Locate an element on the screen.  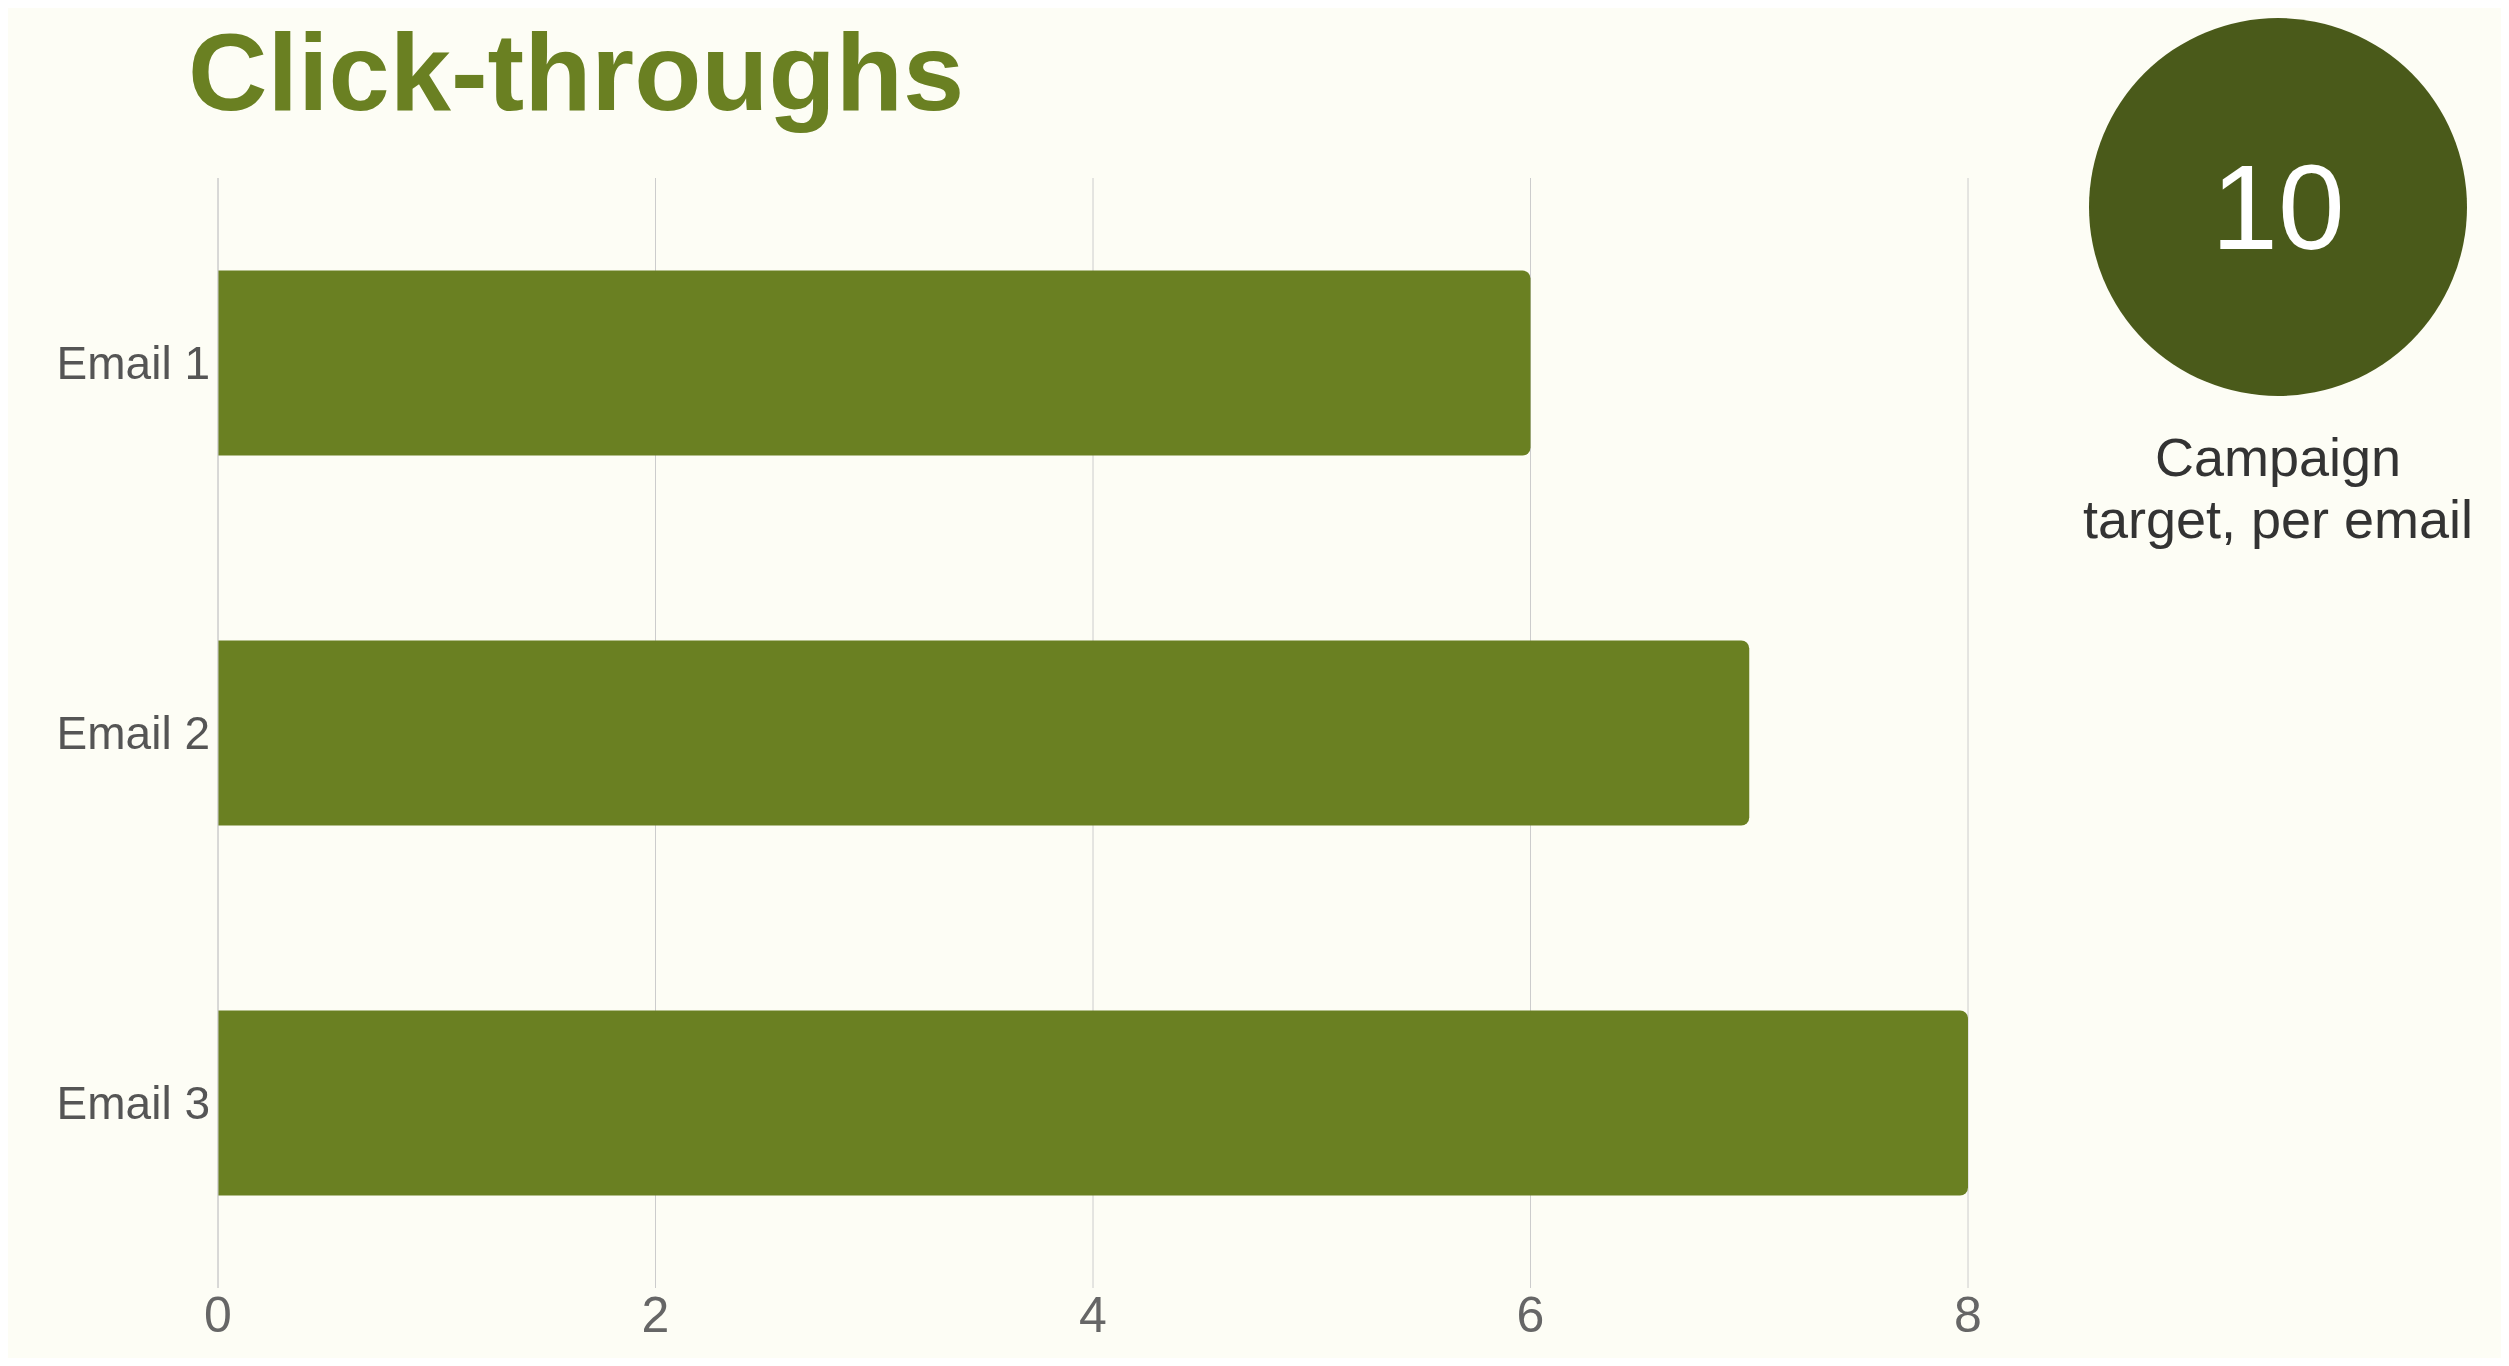
circle: 10 is located at coordinates (2278, 207).